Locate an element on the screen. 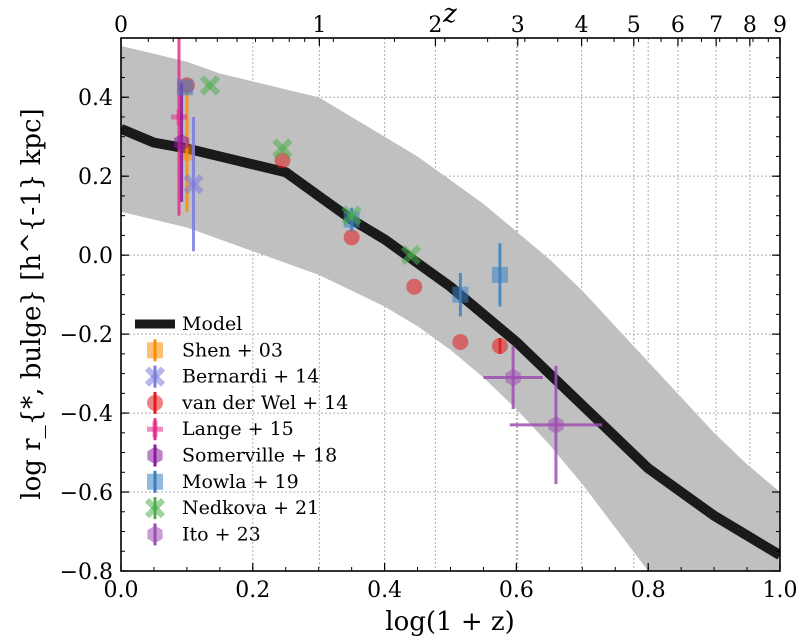 The width and height of the screenshot is (810, 641). top-tick-label: 8 is located at coordinates (750, 25).